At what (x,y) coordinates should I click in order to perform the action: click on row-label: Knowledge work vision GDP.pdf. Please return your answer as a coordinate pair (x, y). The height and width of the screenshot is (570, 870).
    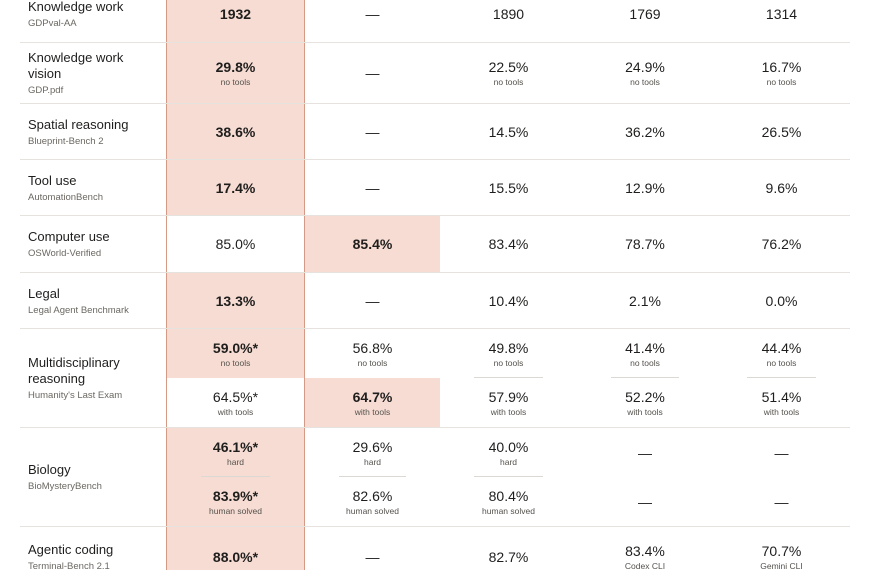
    Looking at the image, I should click on (93, 73).